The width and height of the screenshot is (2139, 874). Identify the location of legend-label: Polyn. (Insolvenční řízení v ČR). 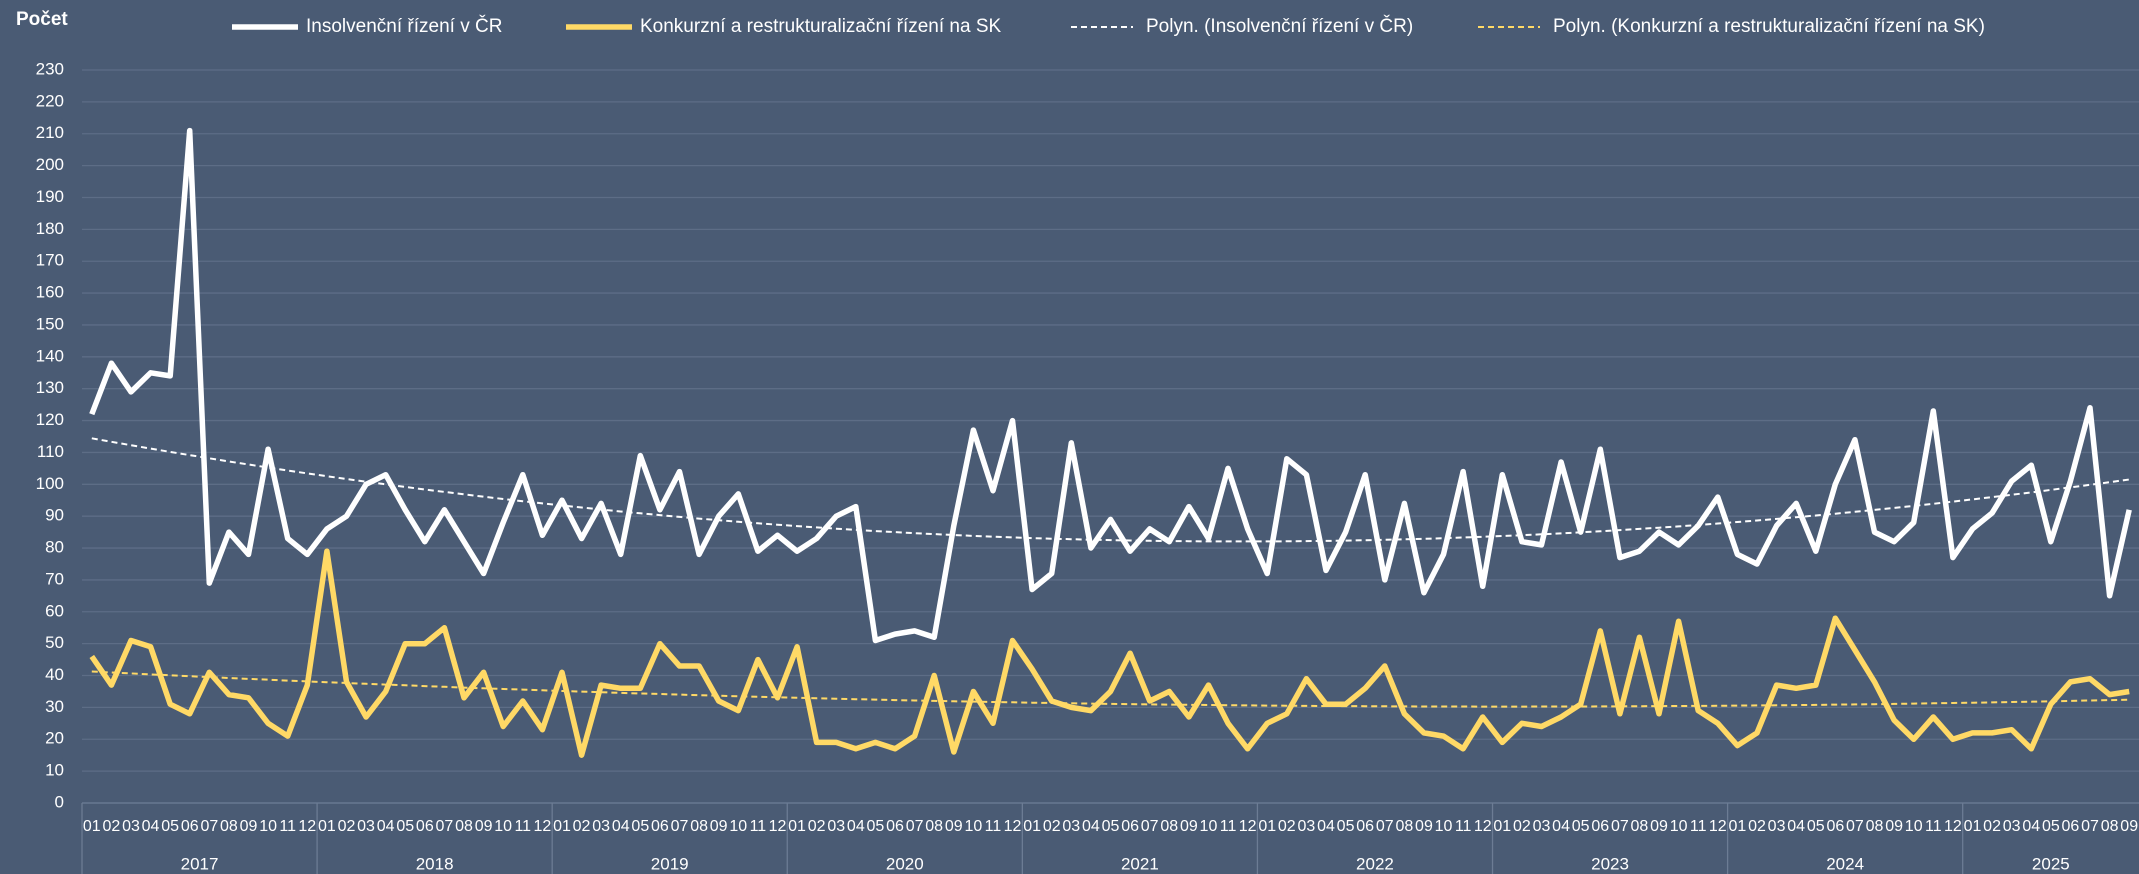
(1279, 26).